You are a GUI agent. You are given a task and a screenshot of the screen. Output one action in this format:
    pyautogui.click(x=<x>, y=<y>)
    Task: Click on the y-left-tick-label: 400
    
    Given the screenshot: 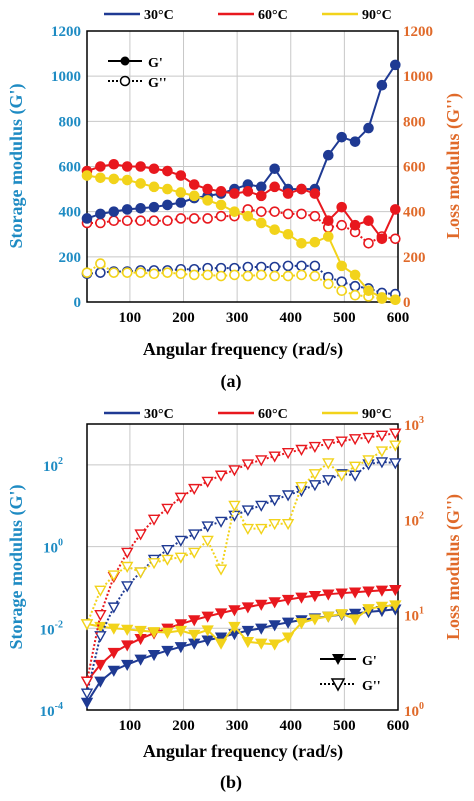 What is the action you would take?
    pyautogui.click(x=70, y=213)
    